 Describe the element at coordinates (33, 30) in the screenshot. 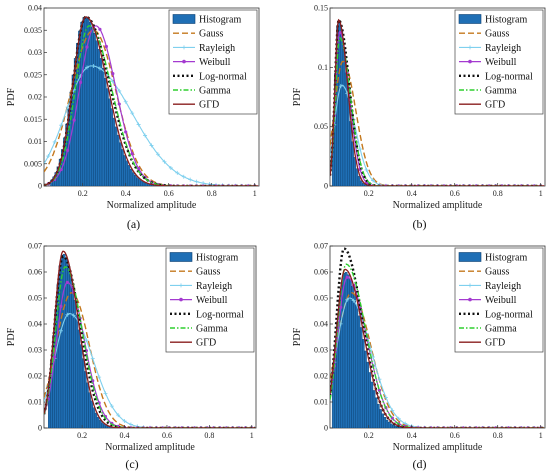

I see `y-tick-label: 0.035` at that location.